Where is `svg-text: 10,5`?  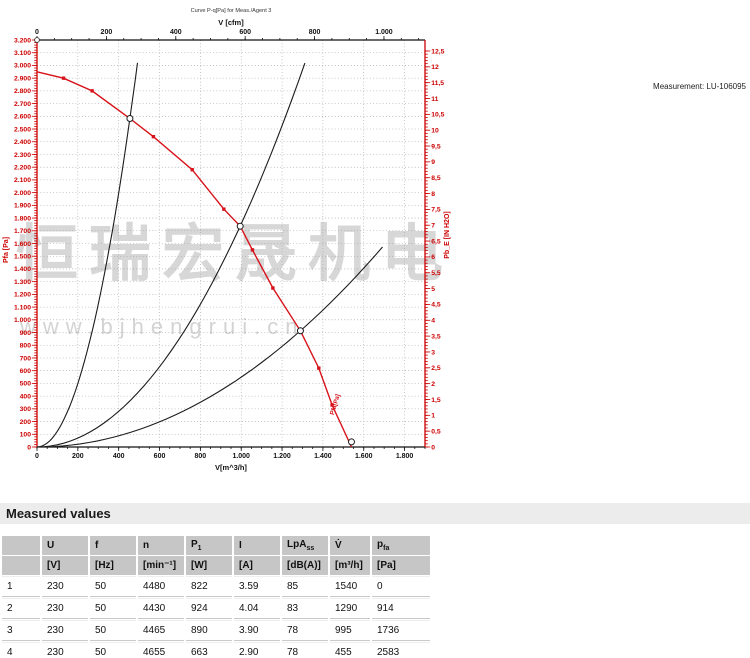
svg-text: 10,5 is located at coordinates (437, 115).